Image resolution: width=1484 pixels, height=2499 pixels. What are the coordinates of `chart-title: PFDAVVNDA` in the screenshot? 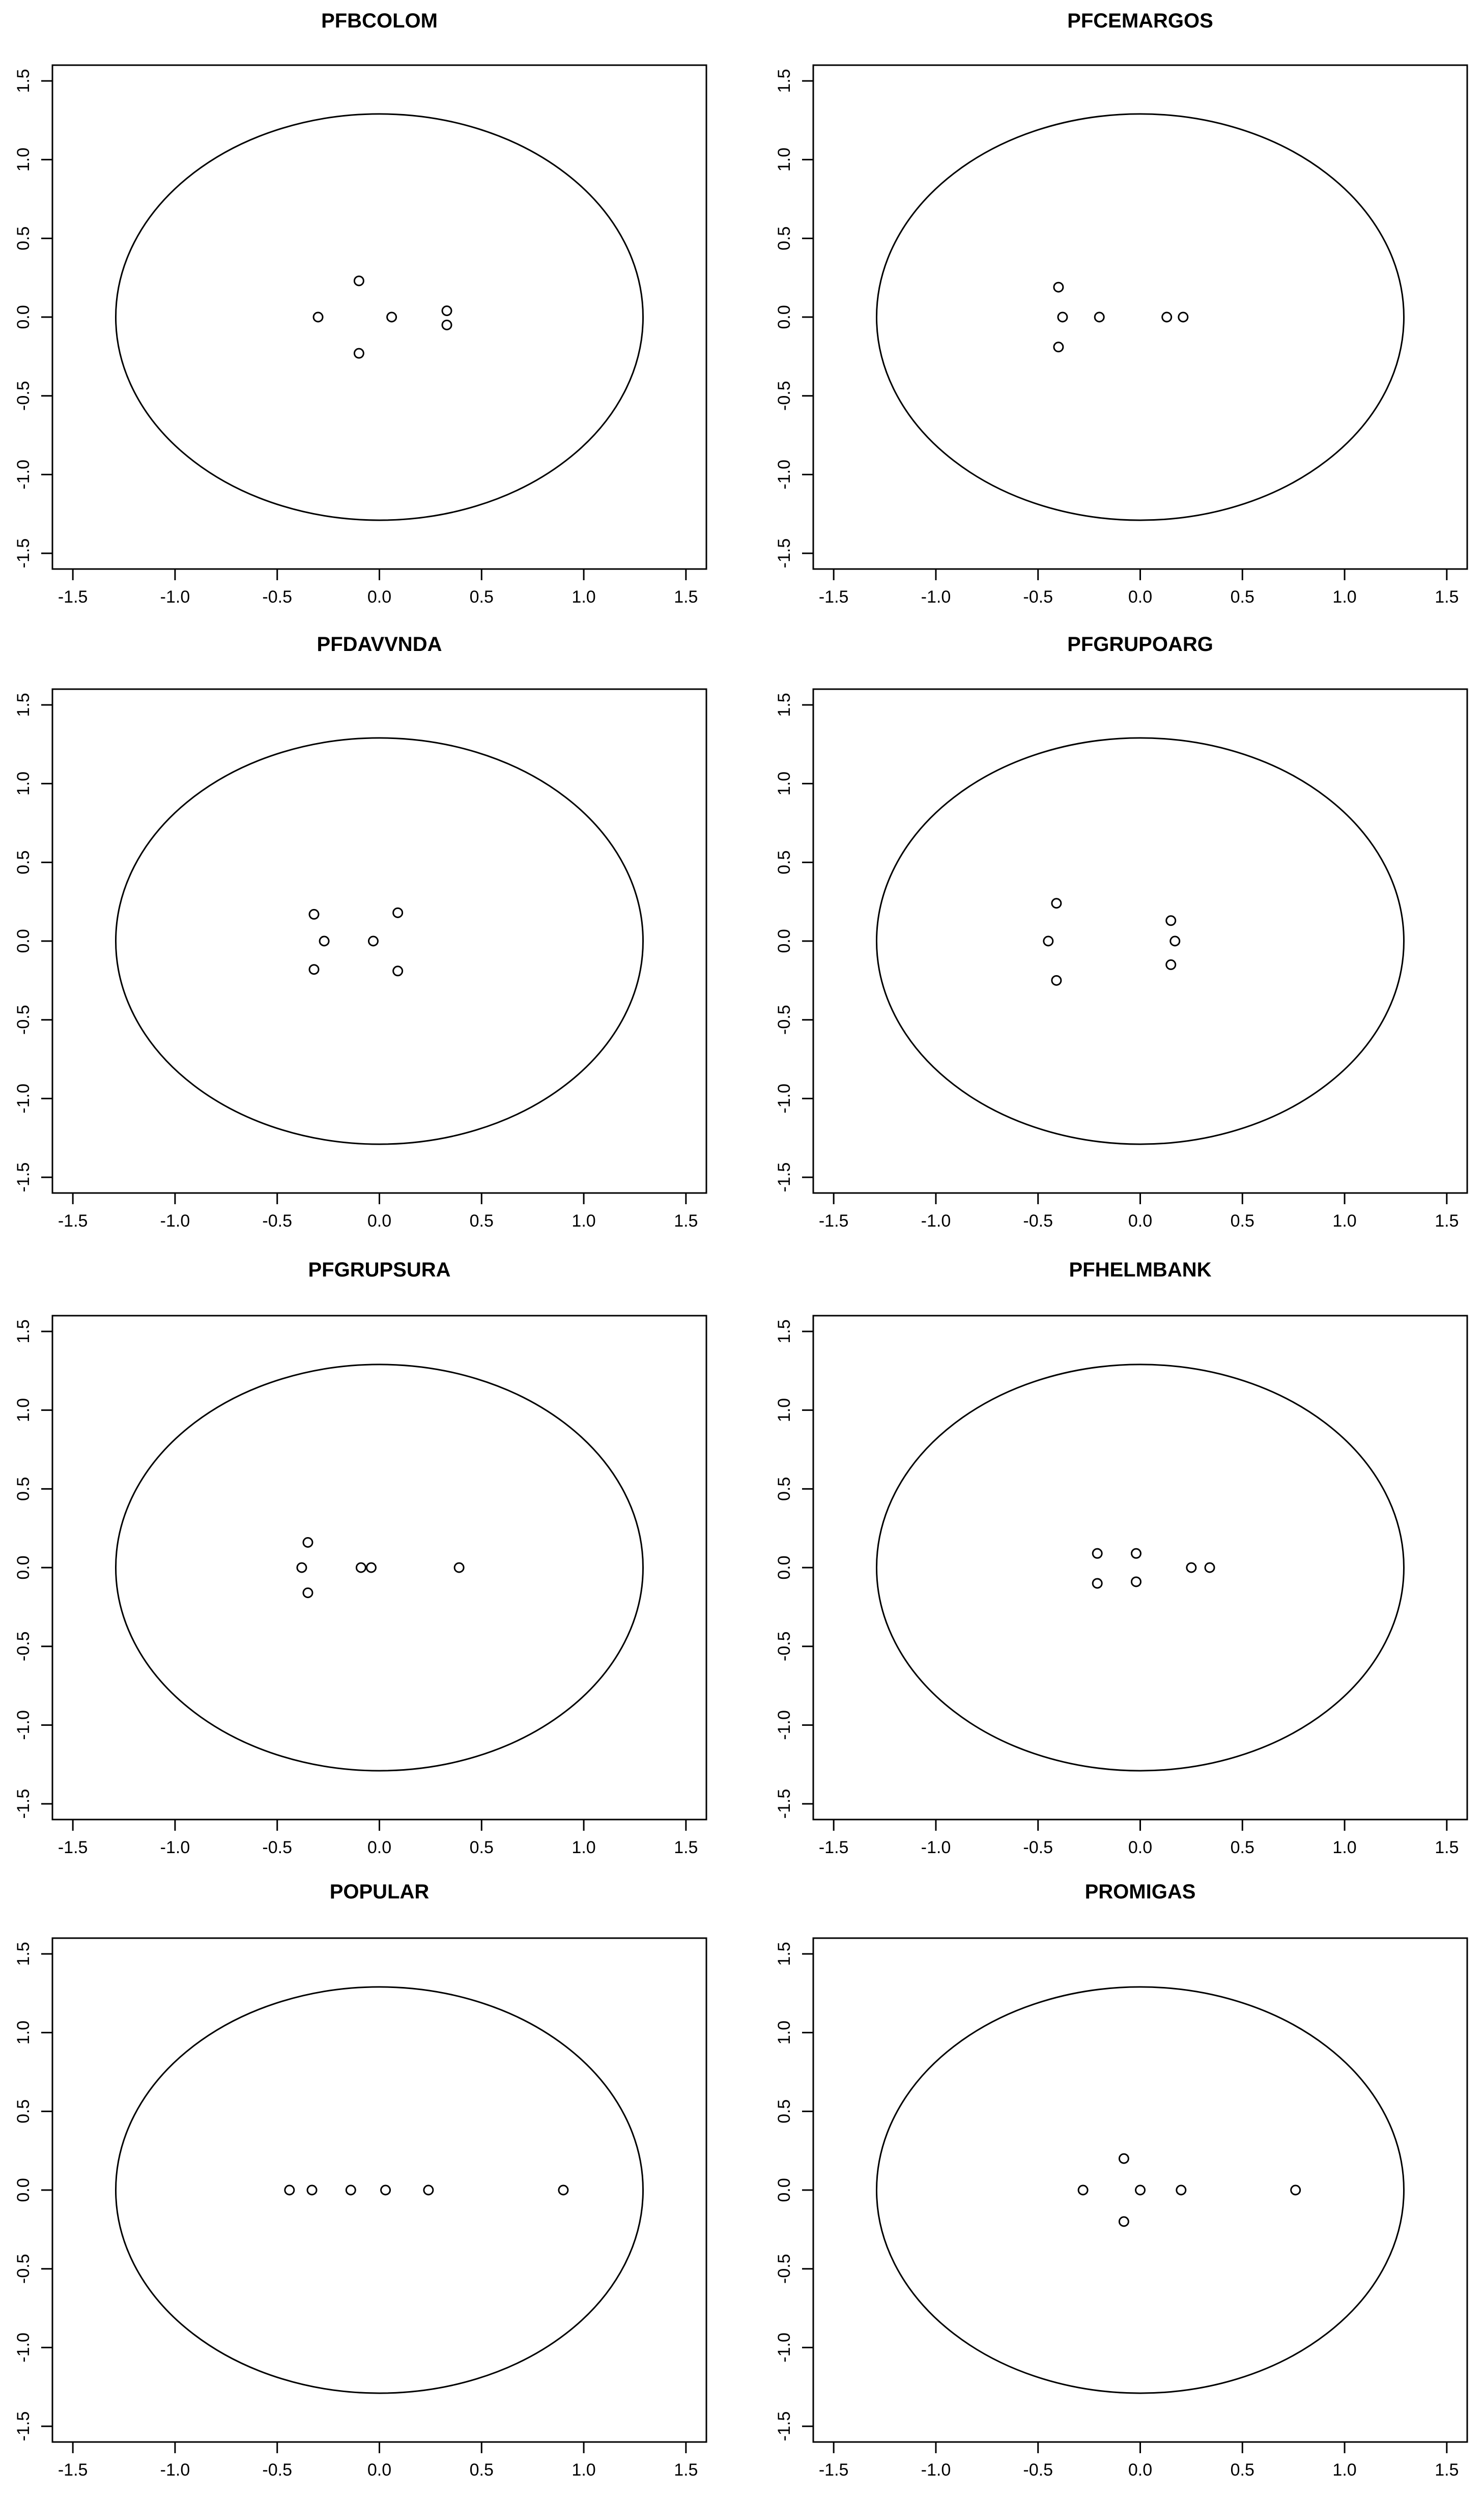 It's located at (379, 644).